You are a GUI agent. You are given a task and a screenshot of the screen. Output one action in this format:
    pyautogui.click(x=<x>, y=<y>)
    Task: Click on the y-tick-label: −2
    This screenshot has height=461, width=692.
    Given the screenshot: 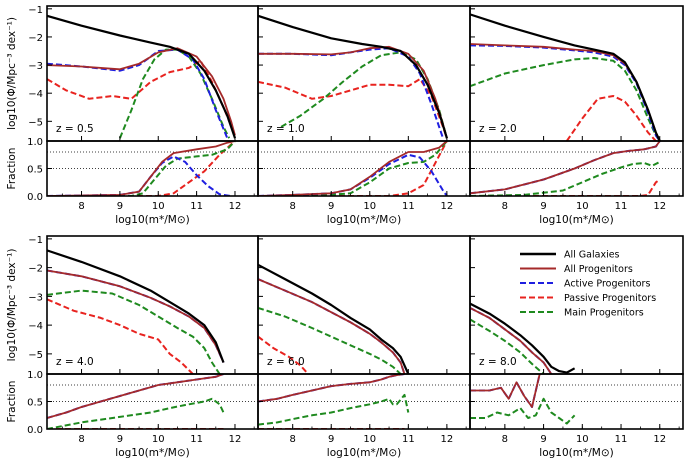 What is the action you would take?
    pyautogui.click(x=35, y=38)
    